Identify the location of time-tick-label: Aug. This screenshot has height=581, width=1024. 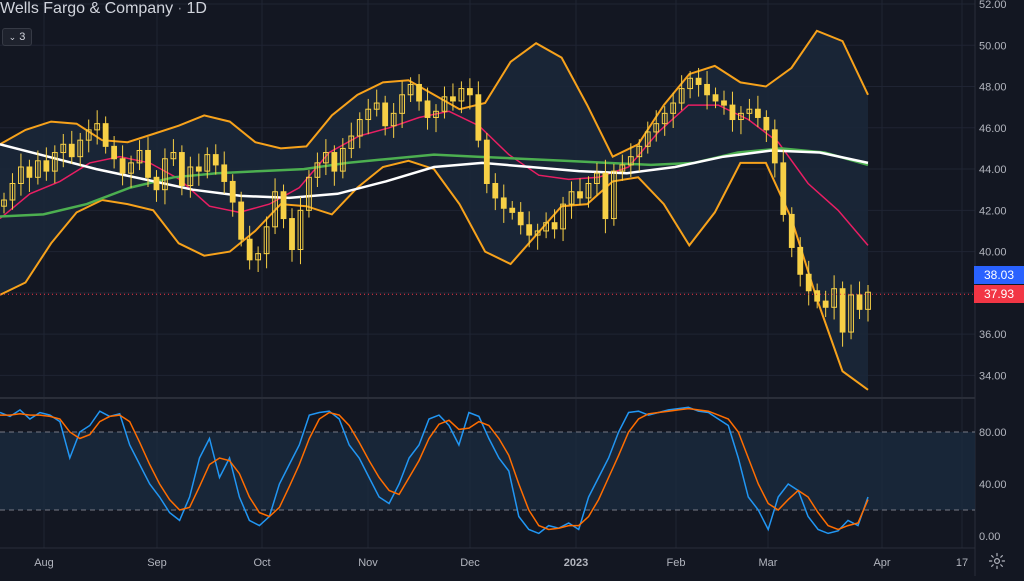
(44, 563).